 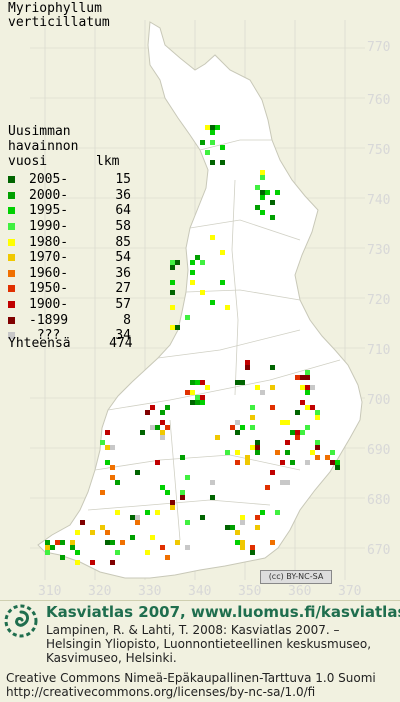 What do you see at coordinates (150, 591) in the screenshot?
I see `x-tick: 330` at bounding box center [150, 591].